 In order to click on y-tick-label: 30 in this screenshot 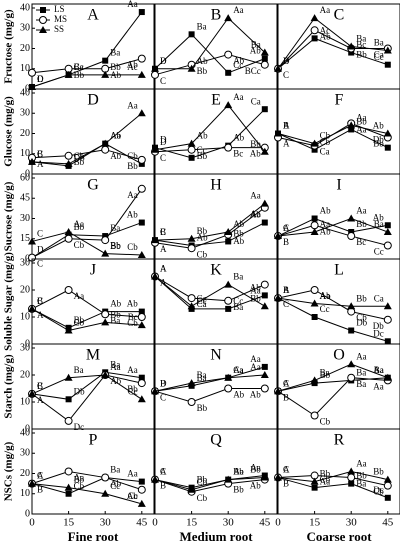, I will do `click(25, 218)`.